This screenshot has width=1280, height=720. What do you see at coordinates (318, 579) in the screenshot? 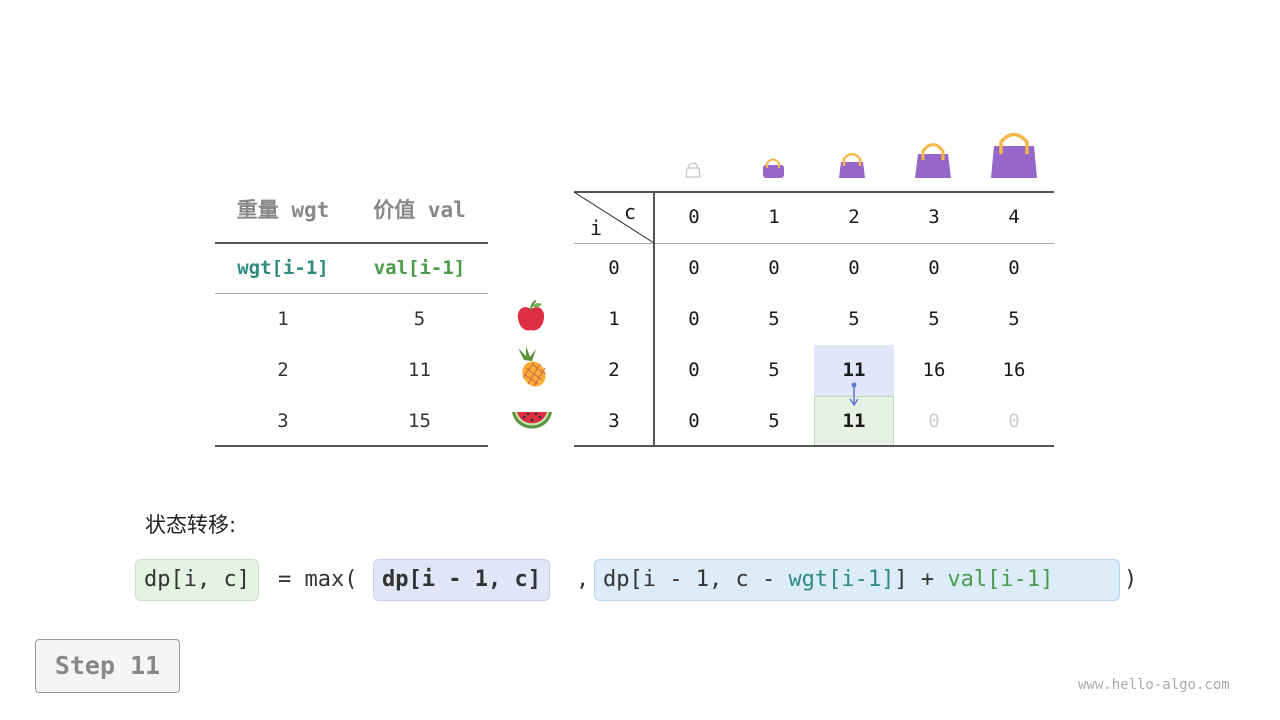
I see `formula-eq: = max(` at bounding box center [318, 579].